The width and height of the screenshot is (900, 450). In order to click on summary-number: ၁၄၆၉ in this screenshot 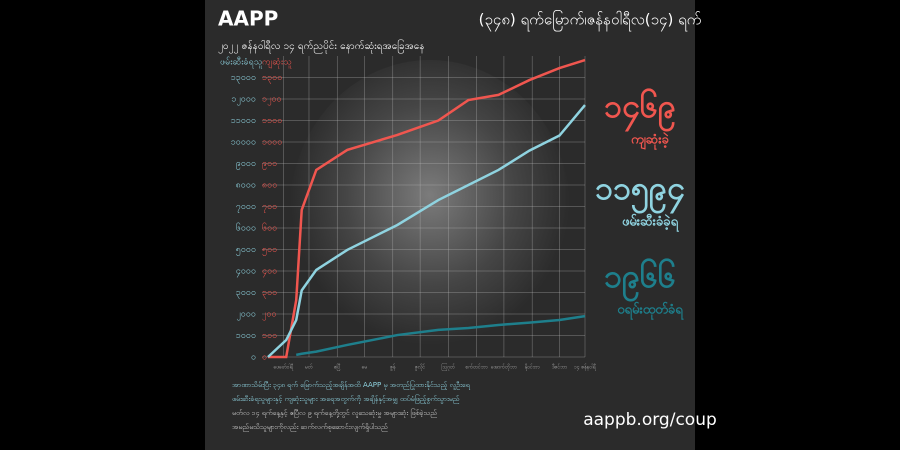, I will do `click(640, 109)`.